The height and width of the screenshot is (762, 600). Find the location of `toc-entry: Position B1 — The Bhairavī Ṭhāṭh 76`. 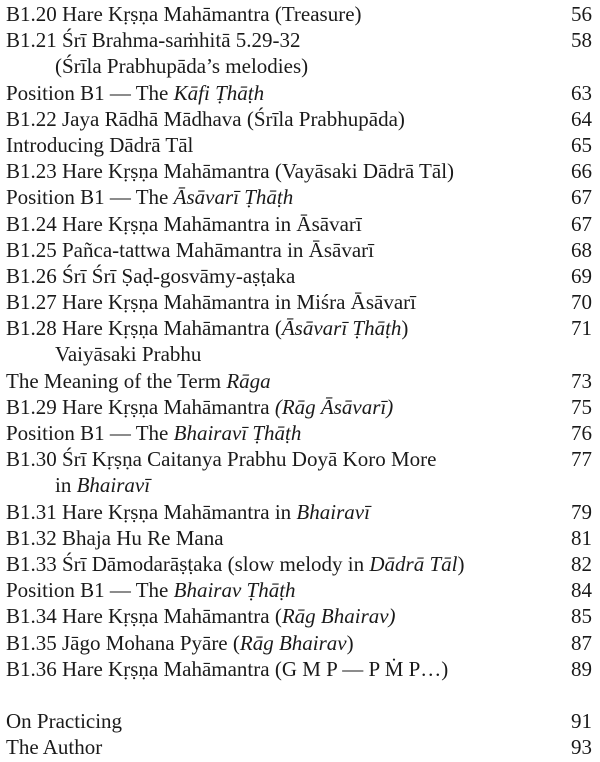

toc-entry: Position B1 — The Bhairavī Ṭhāṭh 76 is located at coordinates (299, 433).